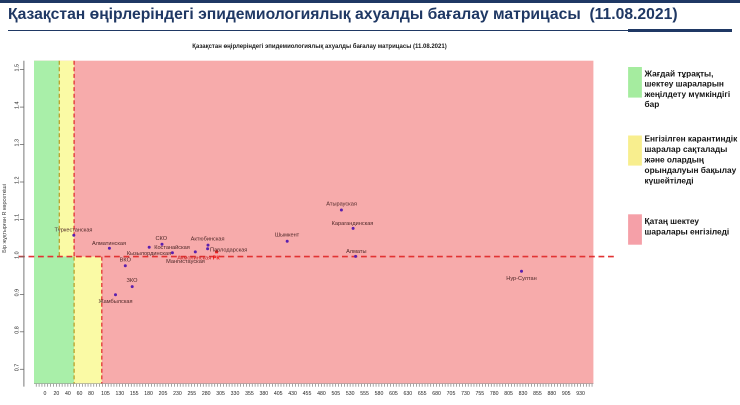 Image resolution: width=740 pixels, height=405 pixels. I want to click on svg-text: 905, so click(566, 394).